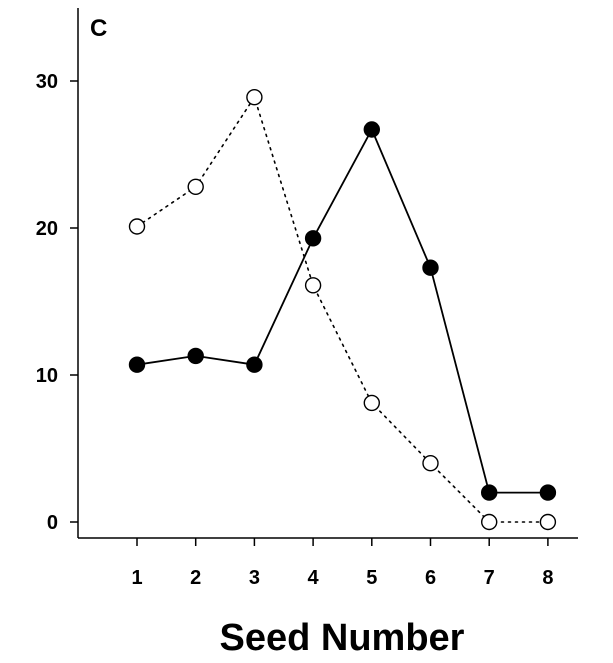 Image resolution: width=613 pixels, height=663 pixels. What do you see at coordinates (52, 523) in the screenshot?
I see `y-tick-label: 0` at bounding box center [52, 523].